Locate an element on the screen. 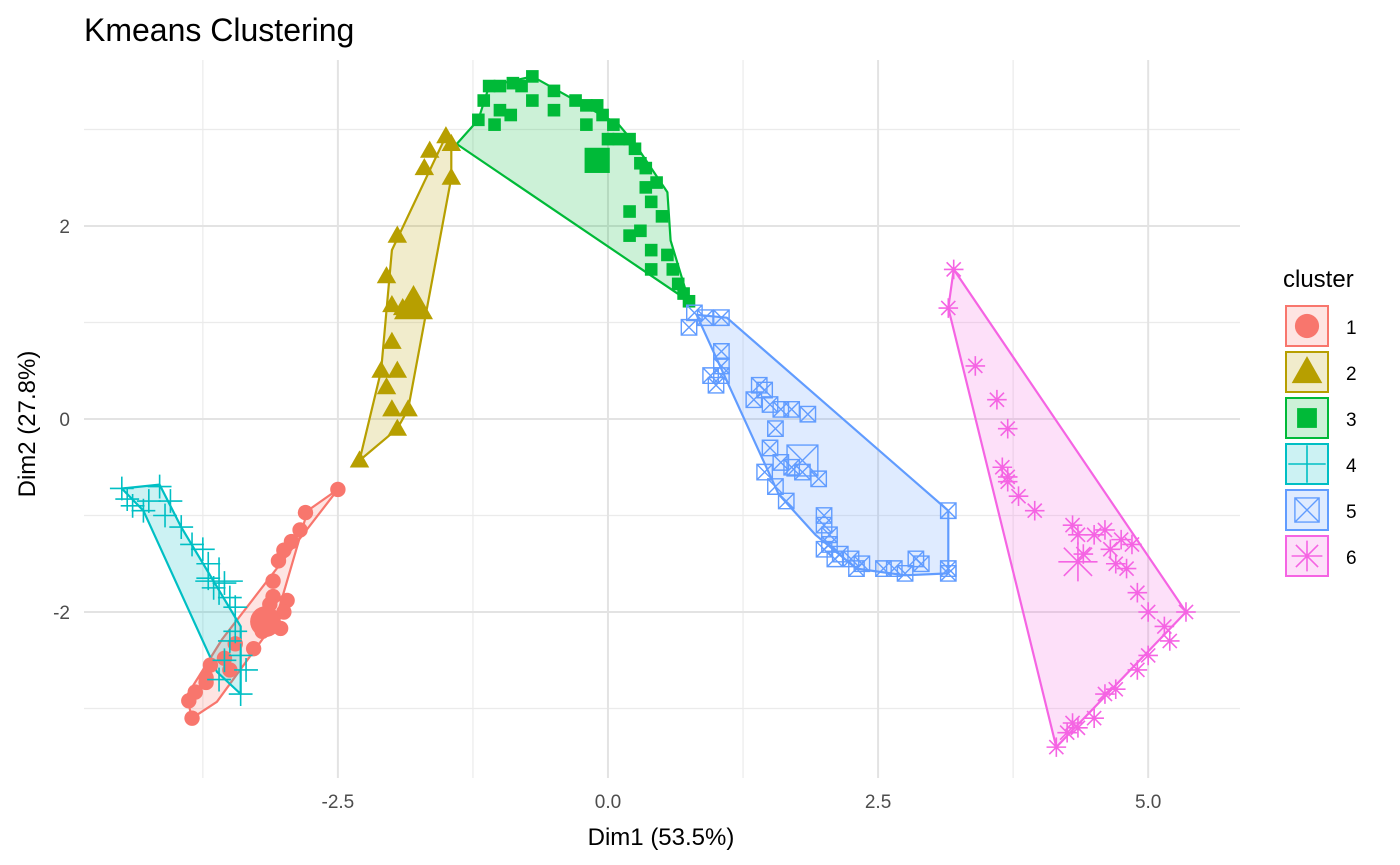 The image size is (1400, 865). legend-item-1: 1 is located at coordinates (1321, 326).